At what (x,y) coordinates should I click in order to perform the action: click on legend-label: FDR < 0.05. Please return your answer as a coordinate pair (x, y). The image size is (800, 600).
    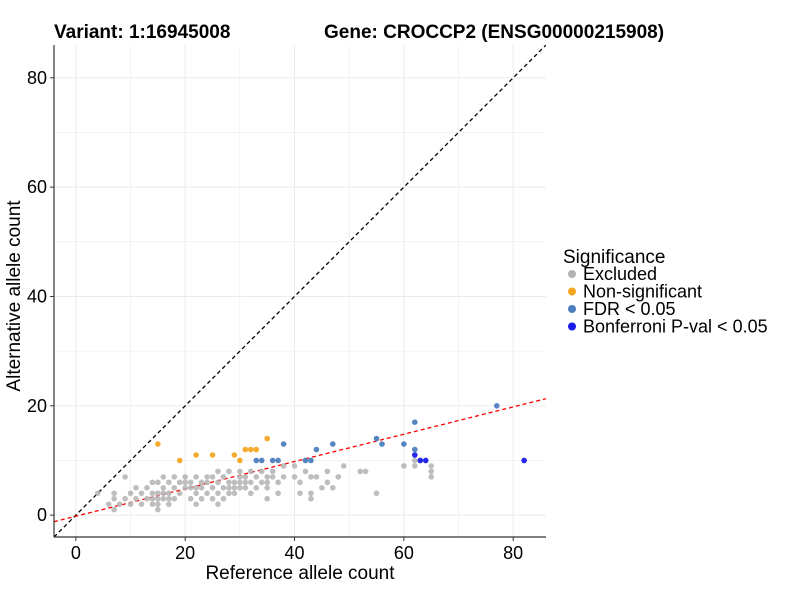
    Looking at the image, I should click on (629, 309).